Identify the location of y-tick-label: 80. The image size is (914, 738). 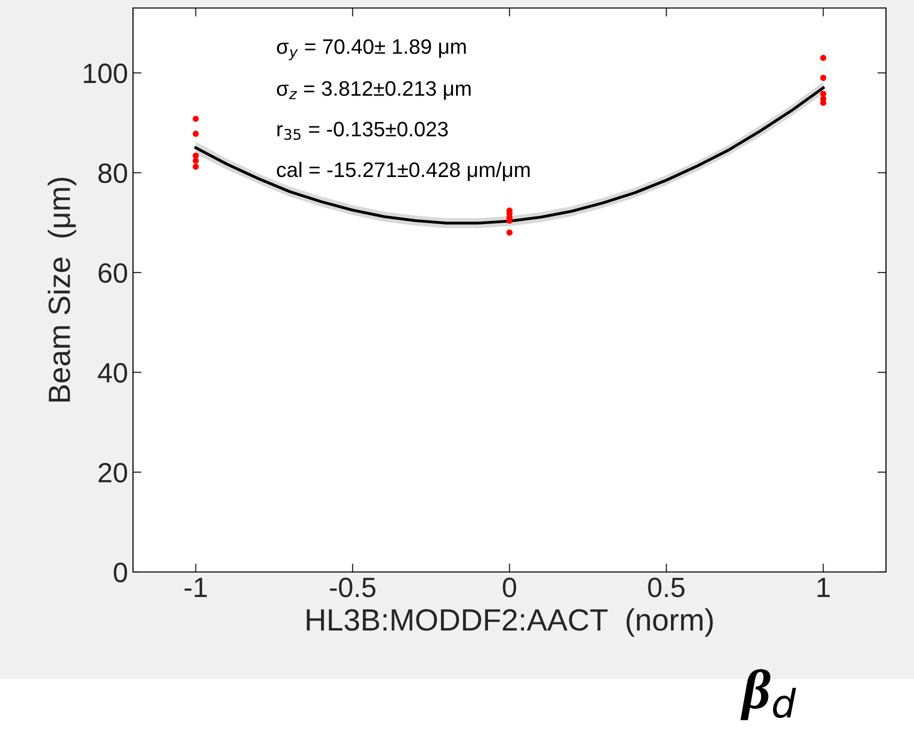
(113, 173).